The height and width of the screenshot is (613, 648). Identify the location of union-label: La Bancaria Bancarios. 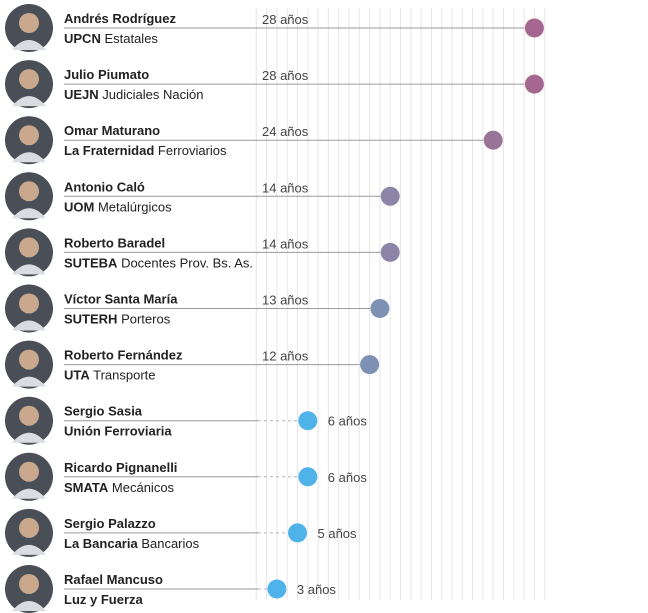
(132, 543).